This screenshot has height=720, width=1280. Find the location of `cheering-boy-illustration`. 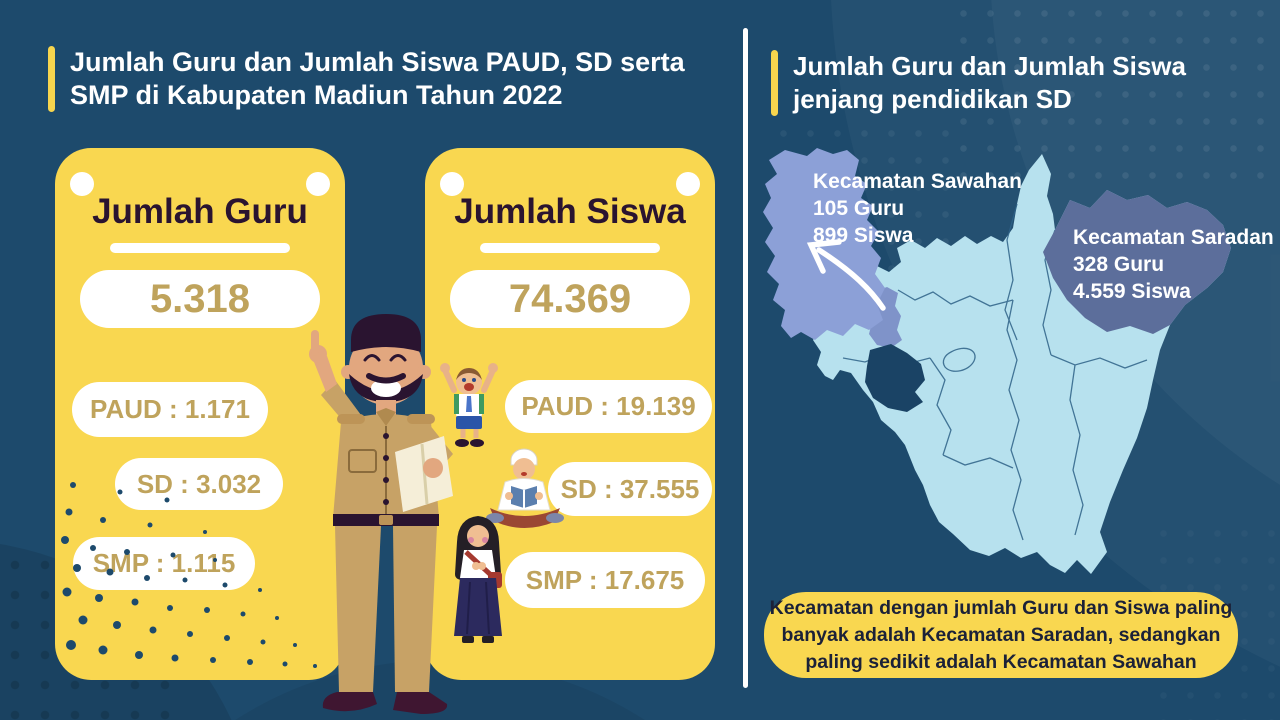

cheering-boy-illustration is located at coordinates (469, 405).